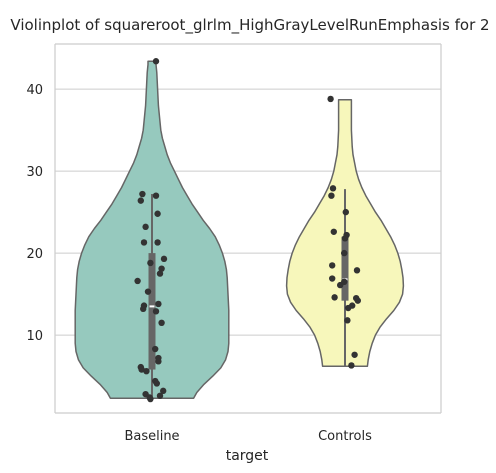  I want to click on iqr-box-baseline, so click(152, 311).